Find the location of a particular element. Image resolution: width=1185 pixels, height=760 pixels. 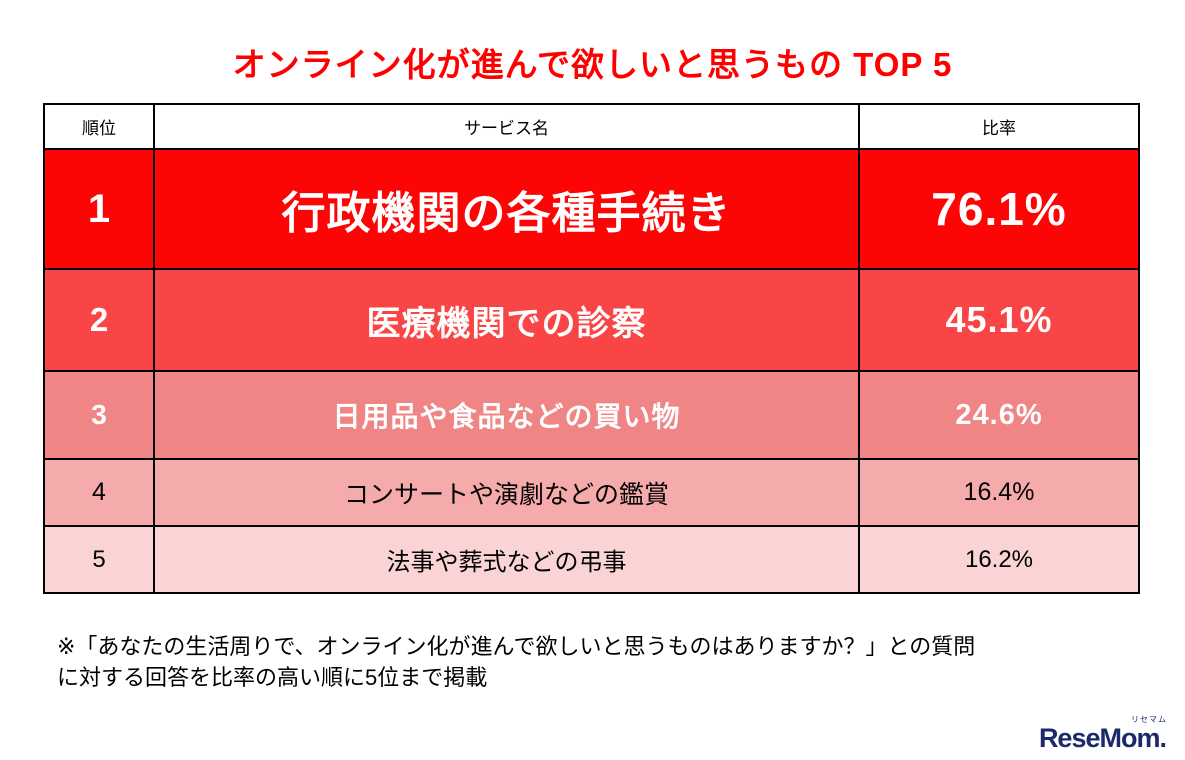

ratio-cell: 24.6% is located at coordinates (999, 415).